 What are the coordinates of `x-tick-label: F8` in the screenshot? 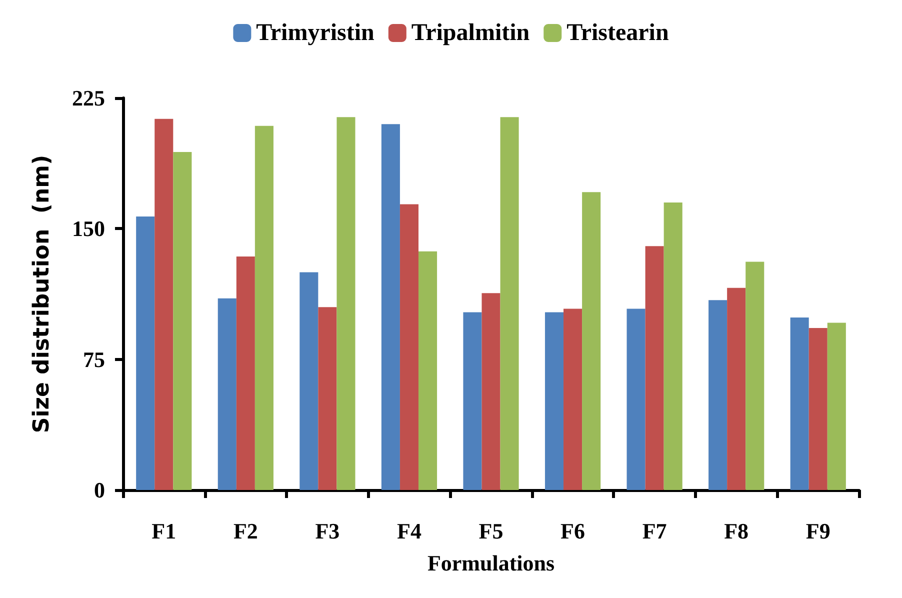 It's located at (736, 531).